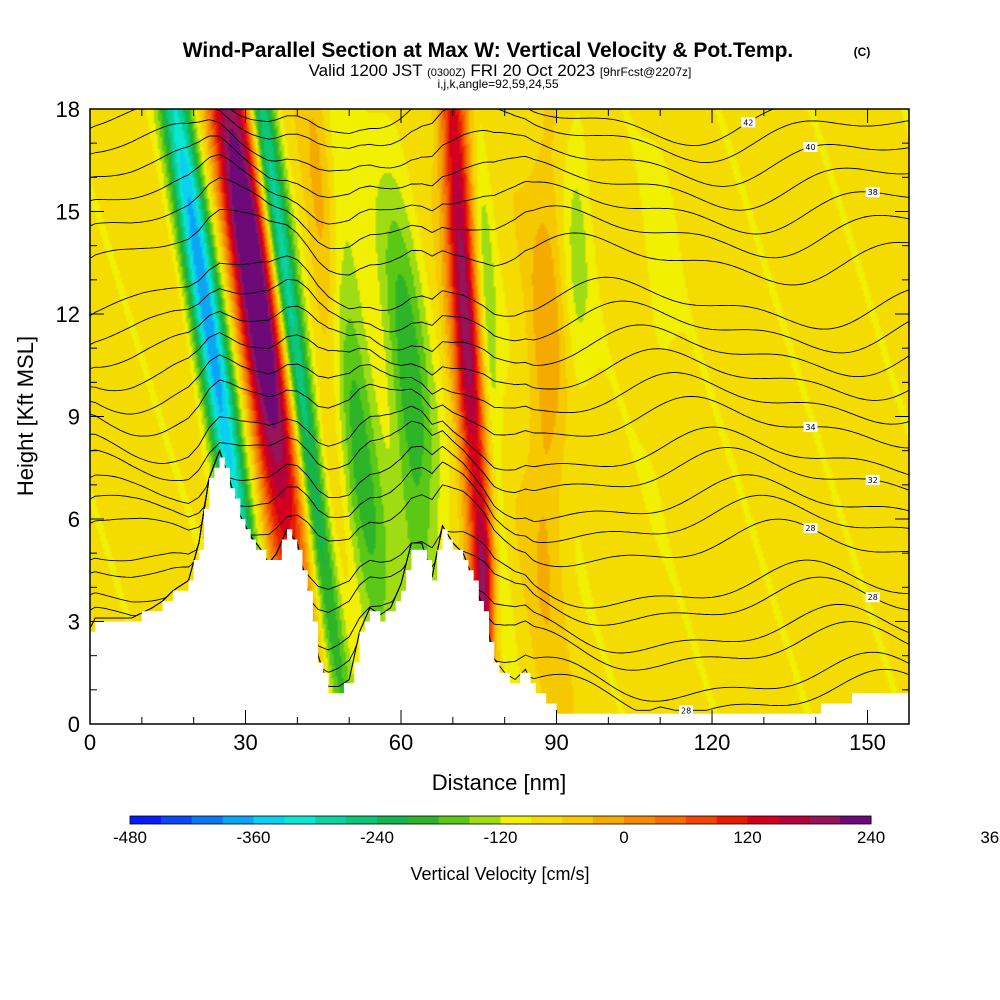 The height and width of the screenshot is (1000, 1000). I want to click on subtitle-valid: Valid 1200 JST, so click(366, 70).